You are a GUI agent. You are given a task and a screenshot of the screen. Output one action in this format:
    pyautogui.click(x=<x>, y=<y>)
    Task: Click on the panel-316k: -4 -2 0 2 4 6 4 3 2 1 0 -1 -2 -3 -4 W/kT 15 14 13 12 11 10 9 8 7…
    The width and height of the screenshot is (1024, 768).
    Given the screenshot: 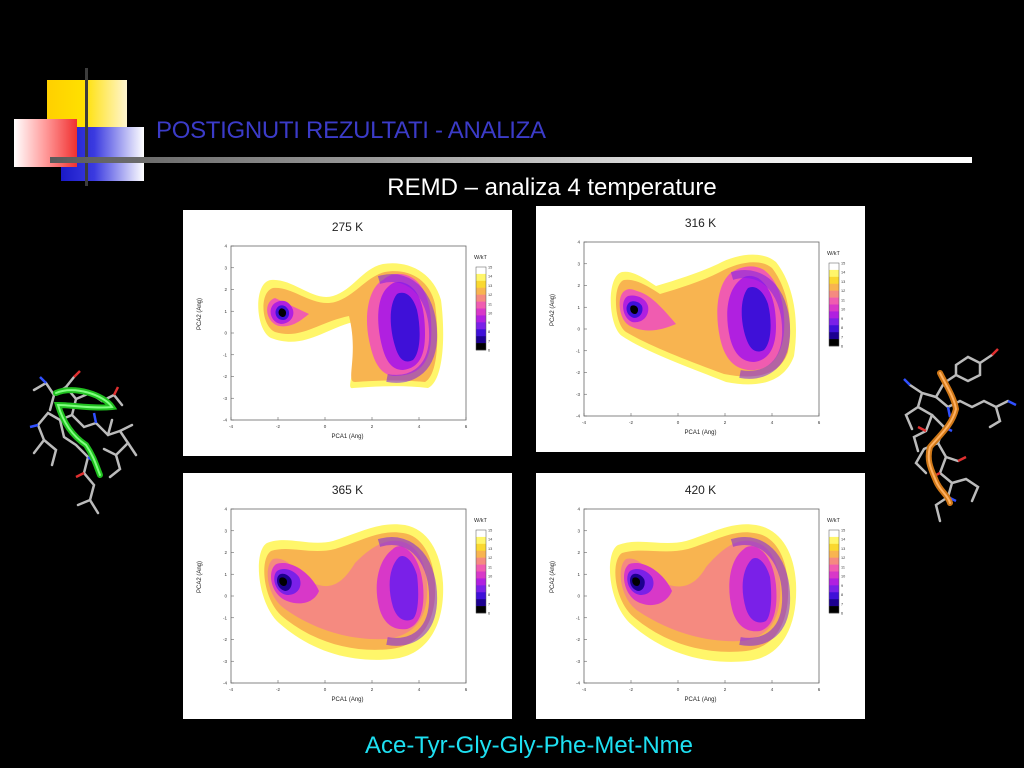 What is the action you would take?
    pyautogui.click(x=700, y=329)
    